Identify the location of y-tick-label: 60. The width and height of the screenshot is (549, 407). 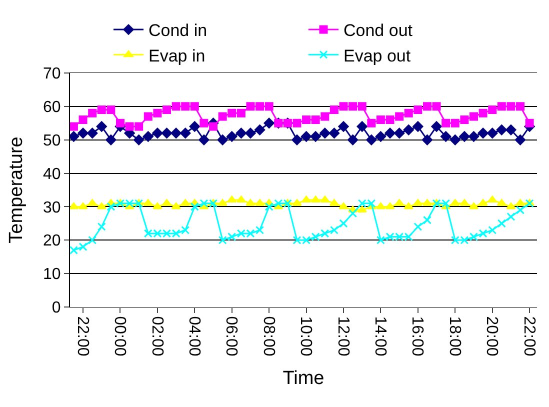
(52, 107).